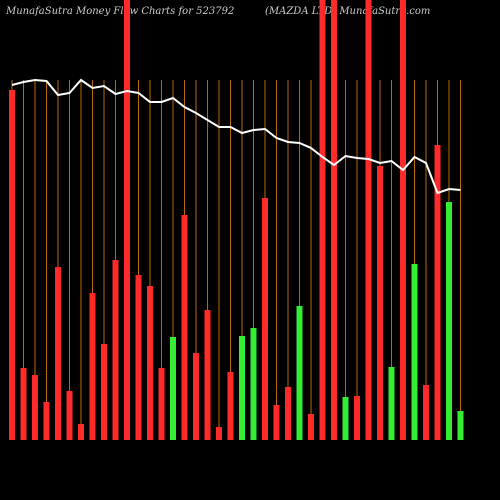 The width and height of the screenshot is (500, 500). Describe the element at coordinates (347, 11) in the screenshot. I see `chart-subtitle: (MAZDA LTD) MunafaSutra.com` at that location.